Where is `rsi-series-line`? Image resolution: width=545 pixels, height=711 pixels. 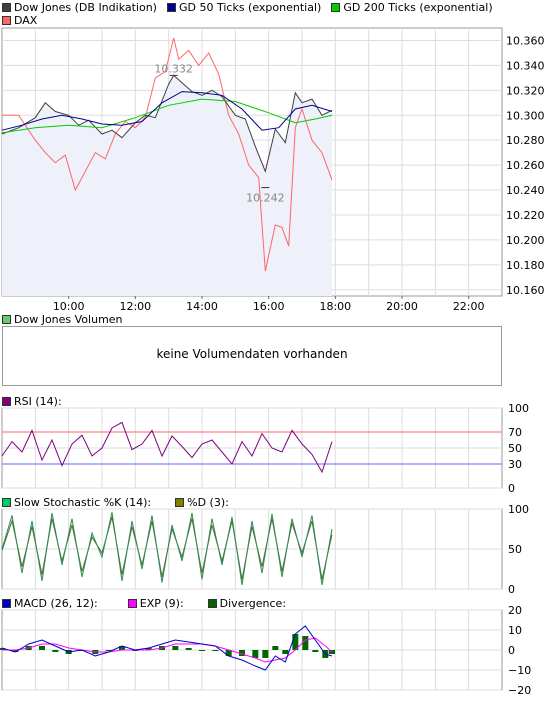
rsi-series-line is located at coordinates (167, 447).